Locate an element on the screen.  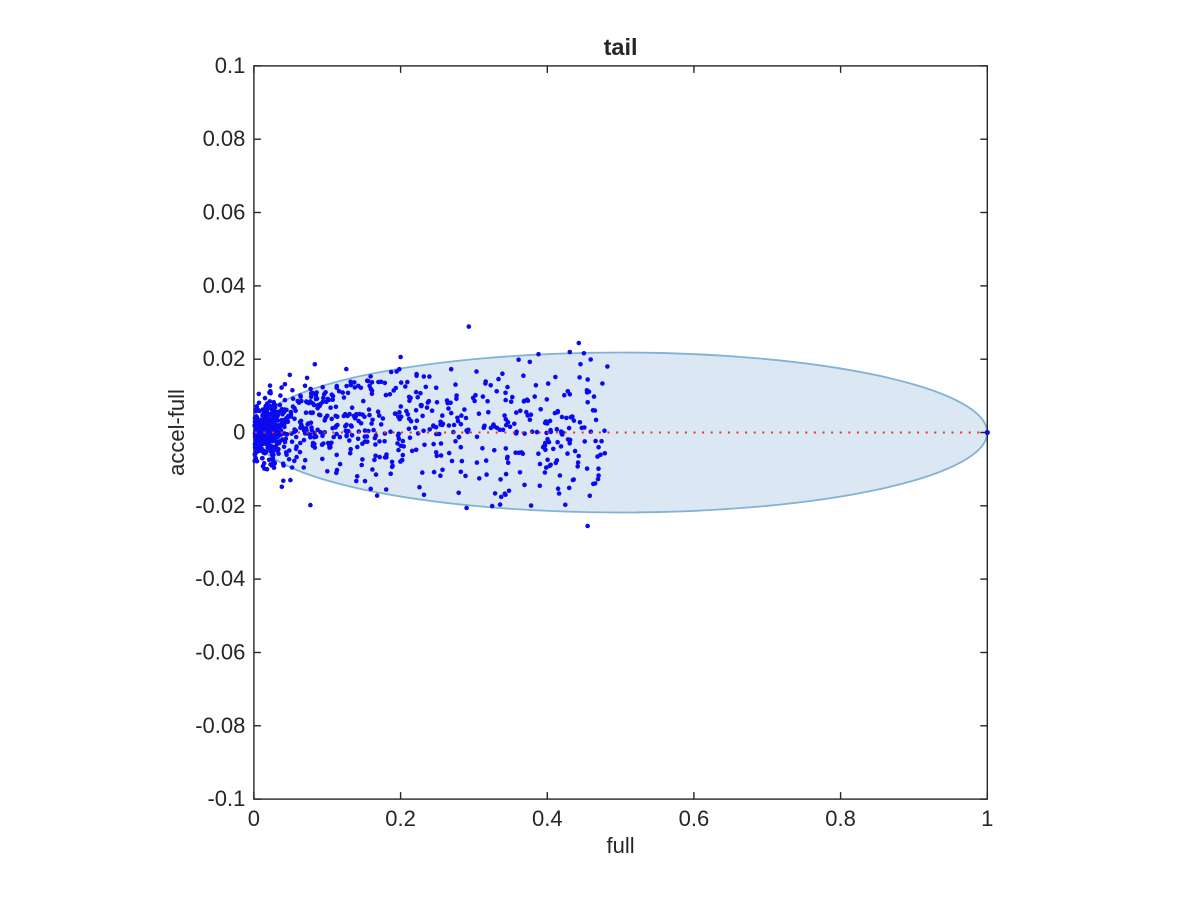
svg-text: full is located at coordinates (621, 845).